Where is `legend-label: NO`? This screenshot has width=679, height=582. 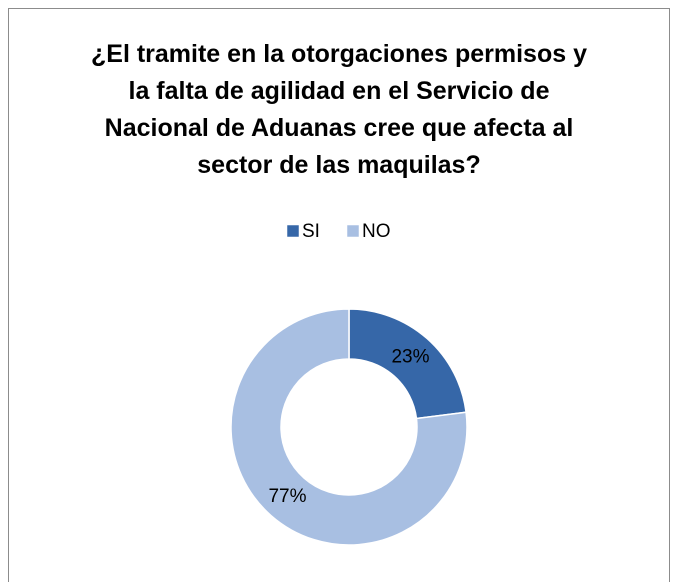 legend-label: NO is located at coordinates (376, 231).